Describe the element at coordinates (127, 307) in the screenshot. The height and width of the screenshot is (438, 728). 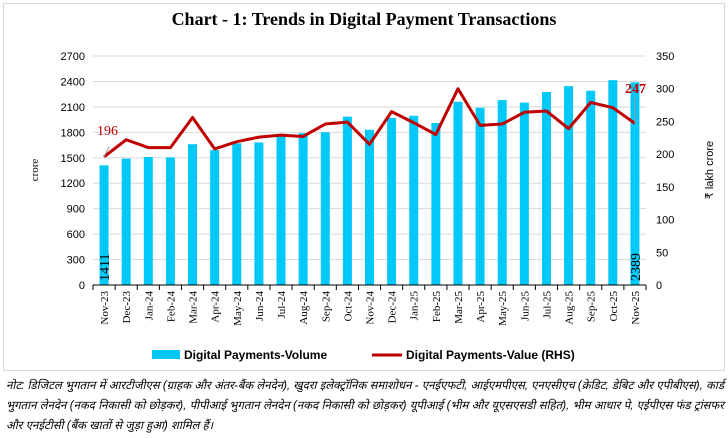
I see `x-tick-label: Dec-23` at that location.